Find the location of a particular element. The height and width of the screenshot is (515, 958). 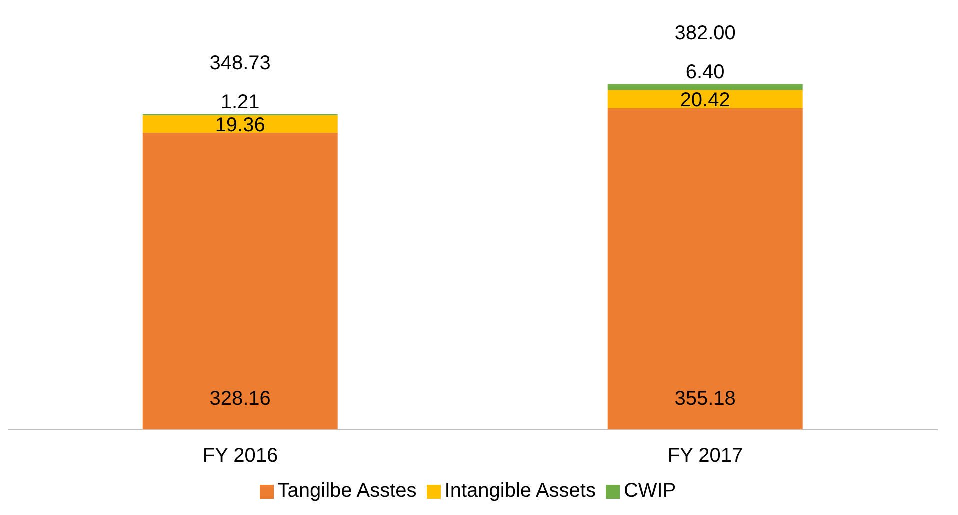

data-label: 1.21 is located at coordinates (240, 102).